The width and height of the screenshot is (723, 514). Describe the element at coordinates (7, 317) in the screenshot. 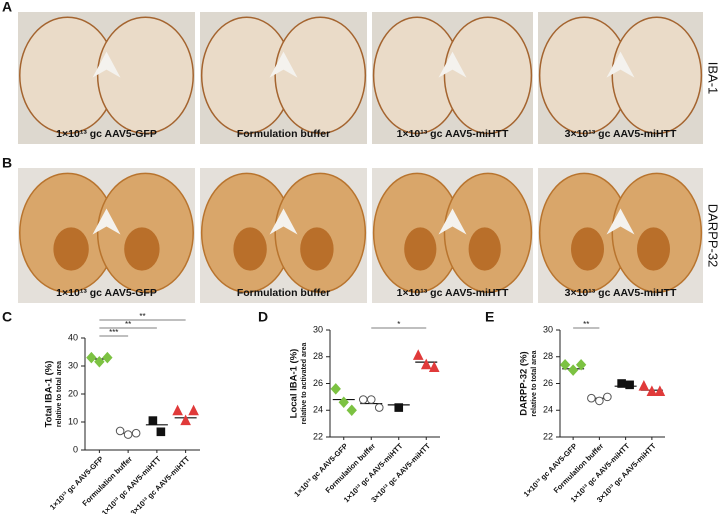

I see `panel-letter: C` at that location.